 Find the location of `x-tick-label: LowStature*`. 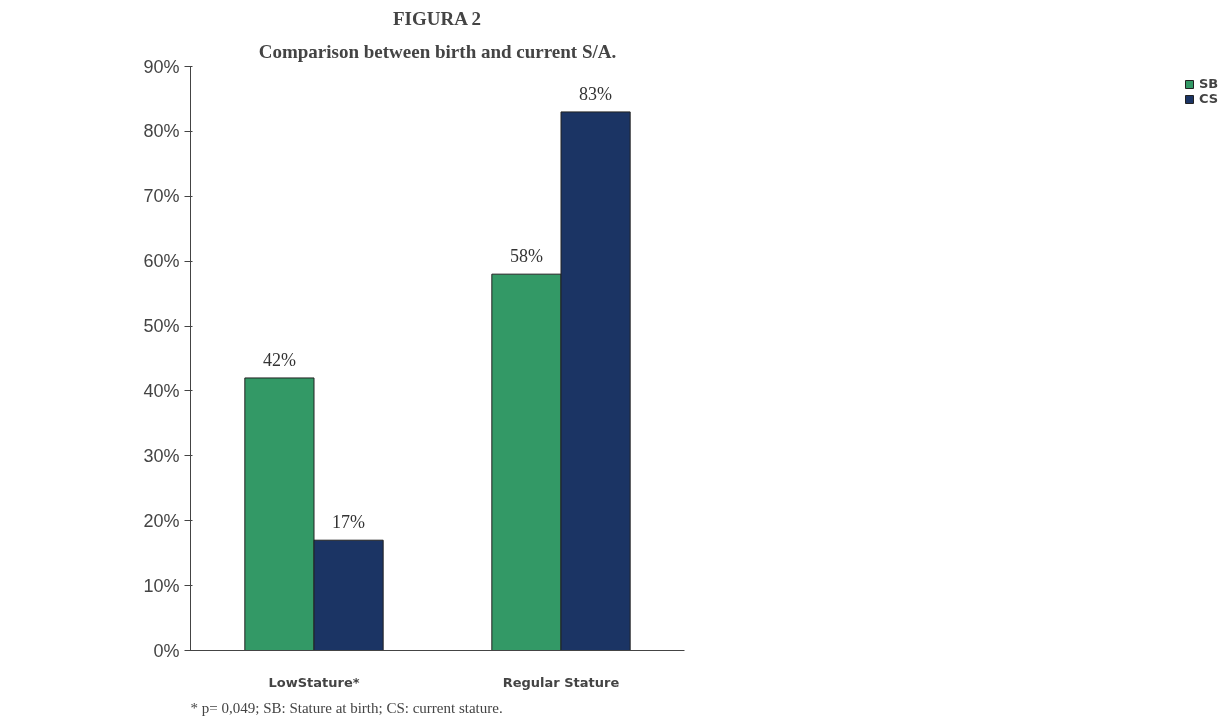

x-tick-label: LowStature* is located at coordinates (314, 682).